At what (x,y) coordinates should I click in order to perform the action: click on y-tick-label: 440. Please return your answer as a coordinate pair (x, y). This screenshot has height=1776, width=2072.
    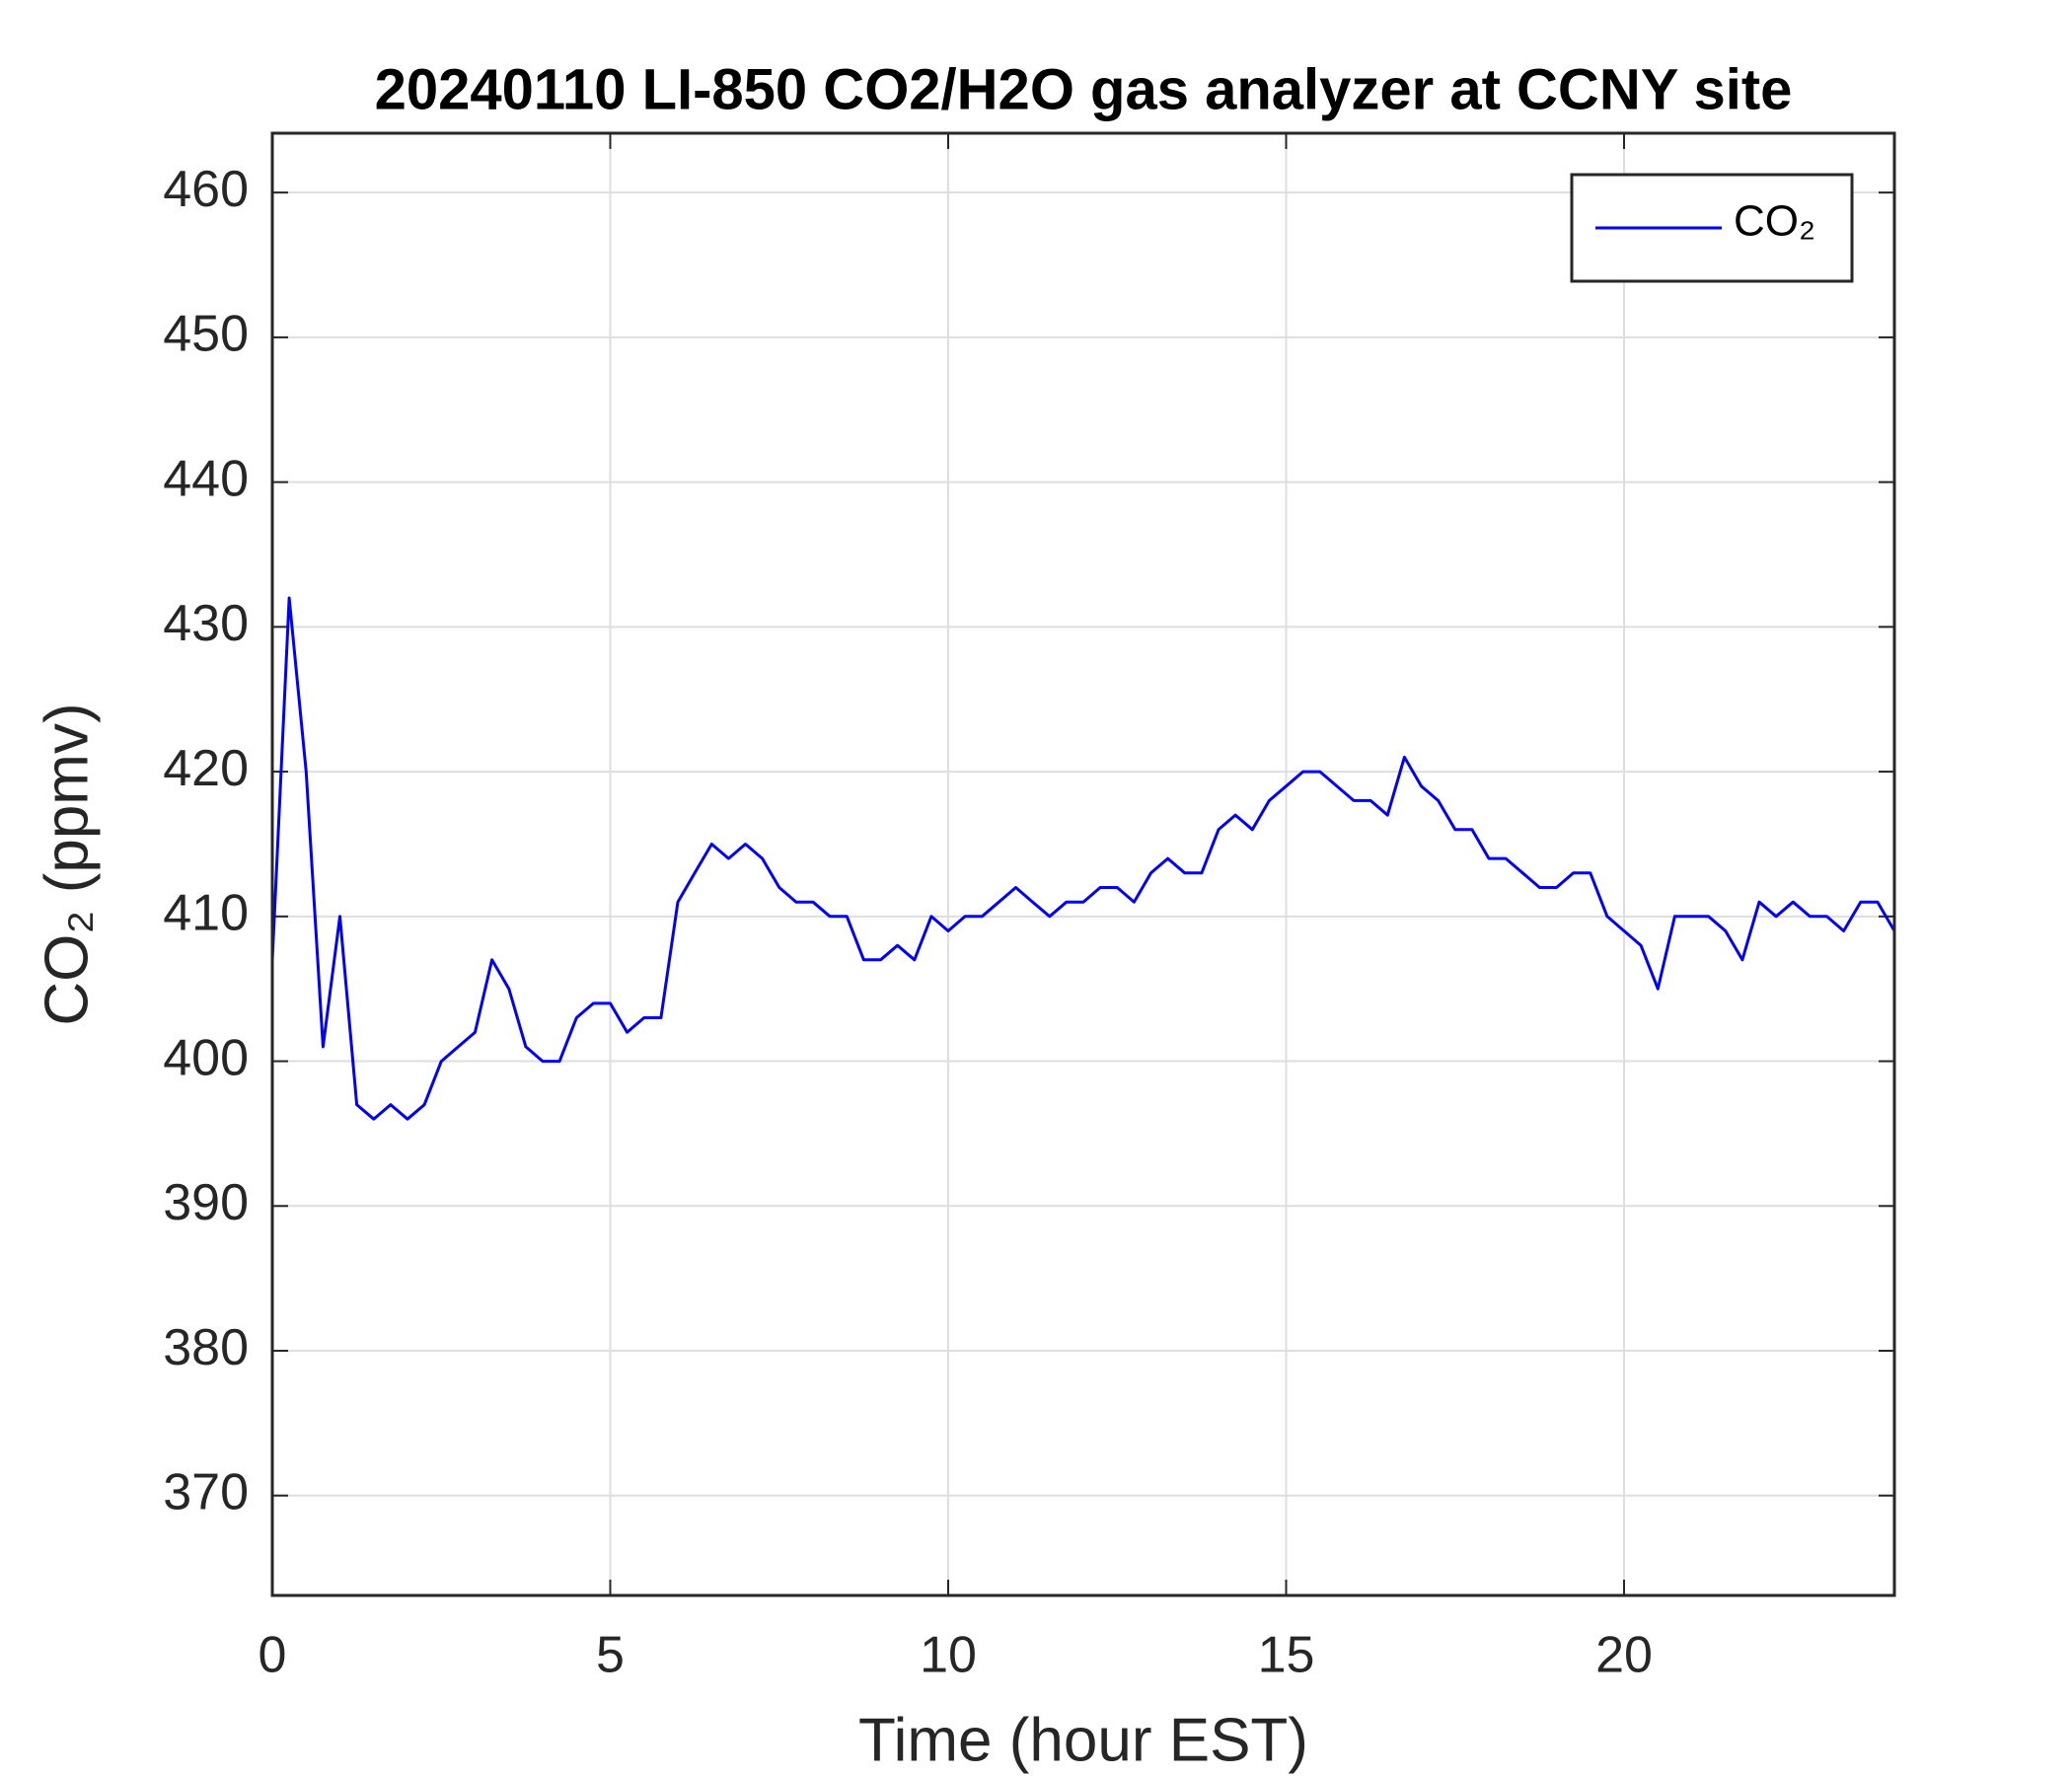
    Looking at the image, I should click on (206, 479).